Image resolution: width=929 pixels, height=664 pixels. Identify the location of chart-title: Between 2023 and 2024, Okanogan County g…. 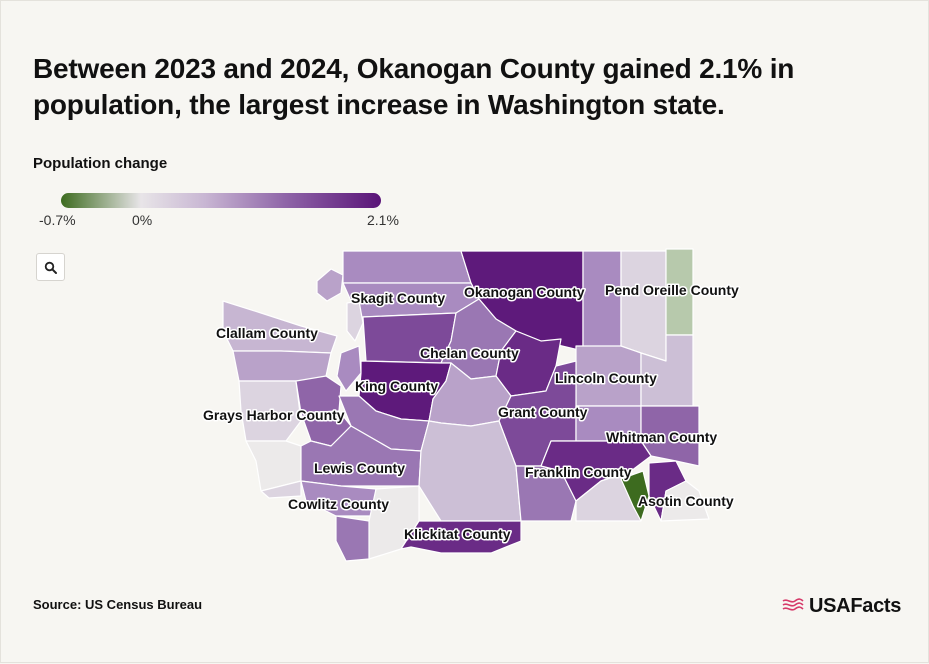
(414, 86).